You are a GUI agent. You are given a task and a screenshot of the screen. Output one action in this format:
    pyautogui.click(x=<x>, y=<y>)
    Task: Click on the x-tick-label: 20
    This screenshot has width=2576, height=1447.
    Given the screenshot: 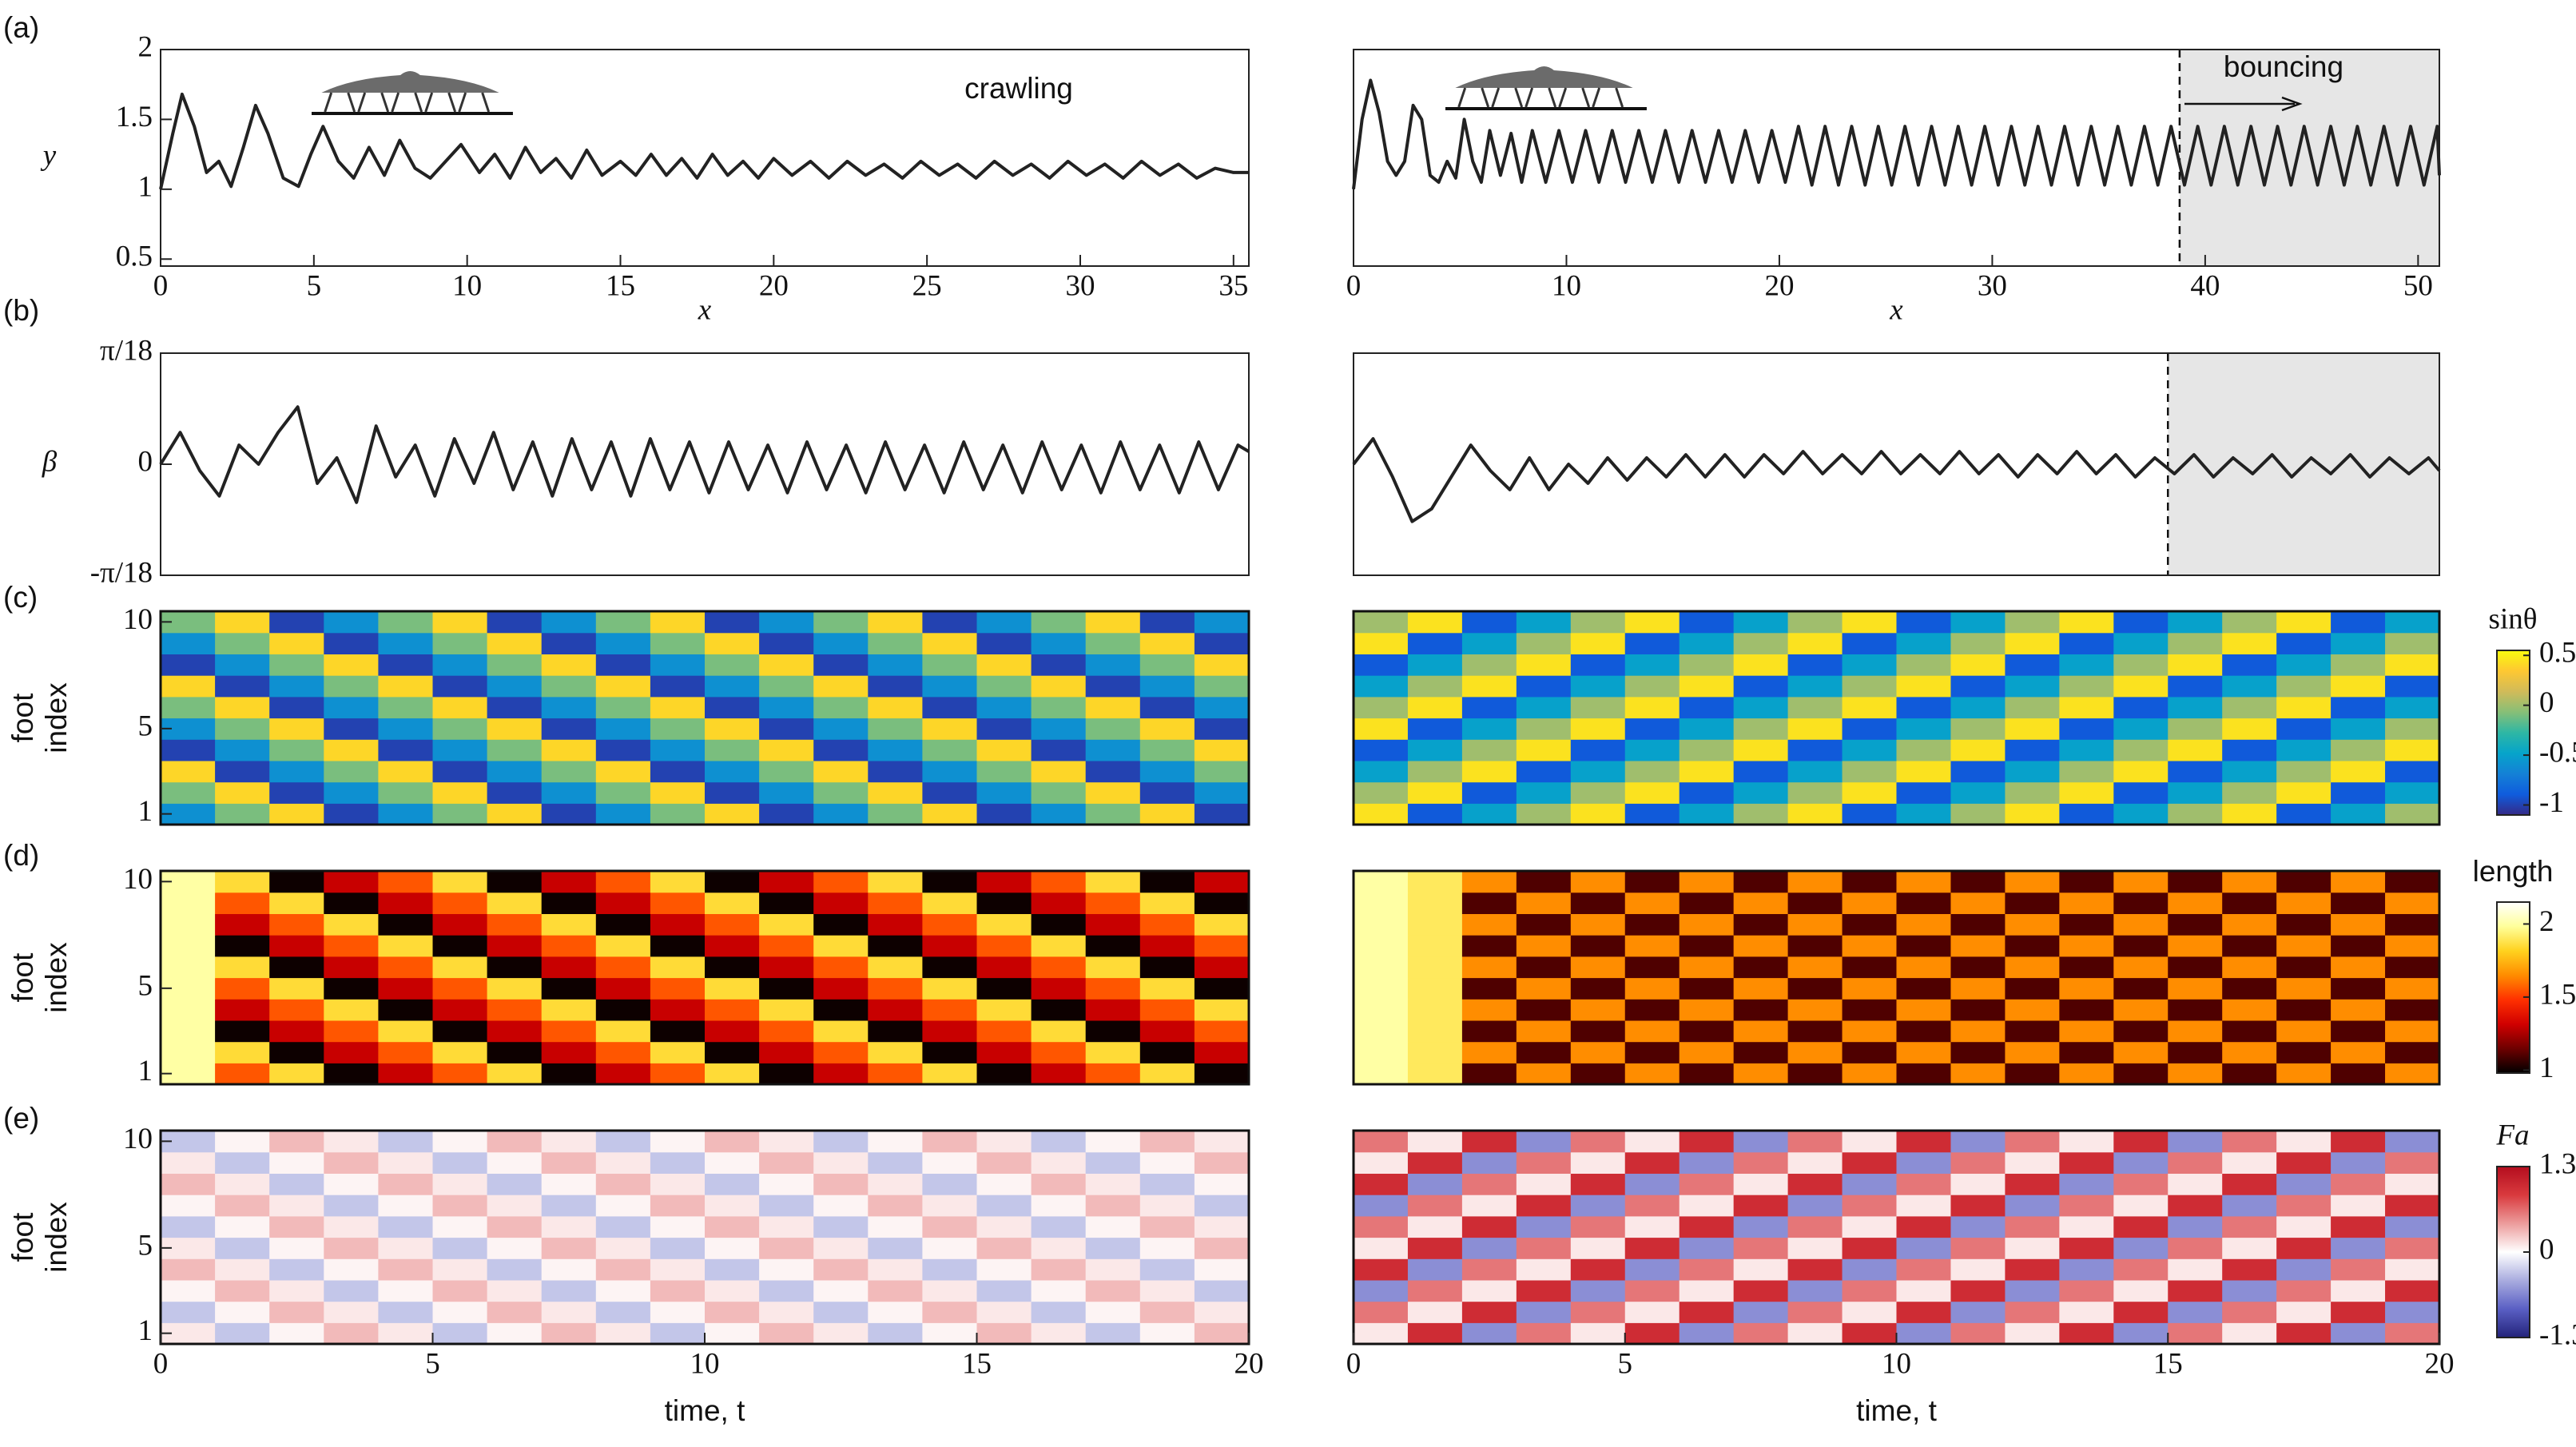 What is the action you would take?
    pyautogui.click(x=774, y=285)
    